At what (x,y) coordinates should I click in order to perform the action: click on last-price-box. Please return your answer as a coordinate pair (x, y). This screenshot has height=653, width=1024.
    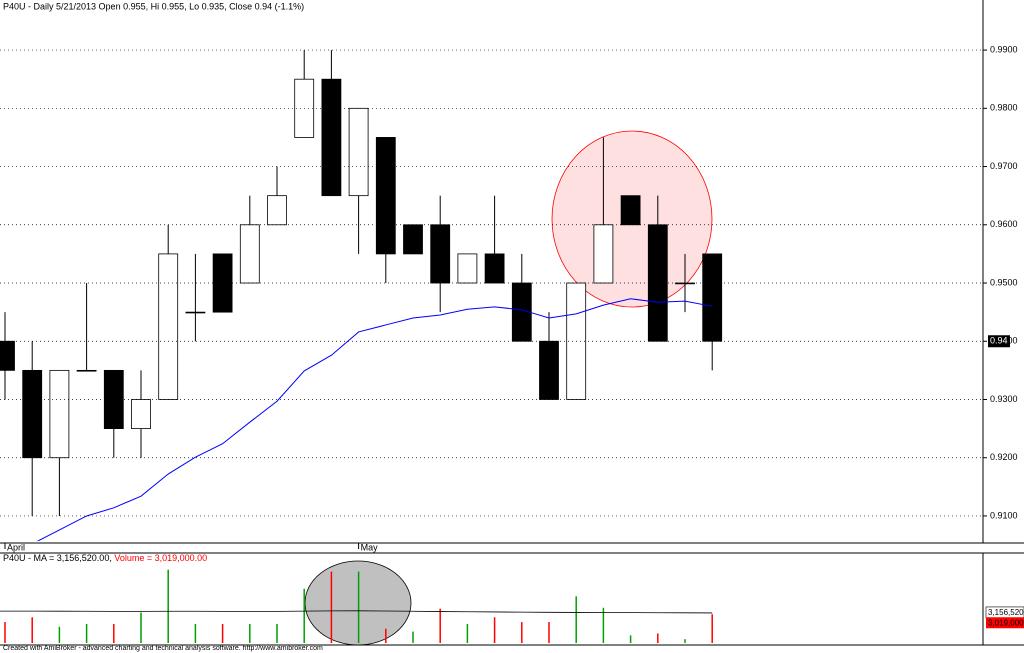
    Looking at the image, I should click on (999, 341).